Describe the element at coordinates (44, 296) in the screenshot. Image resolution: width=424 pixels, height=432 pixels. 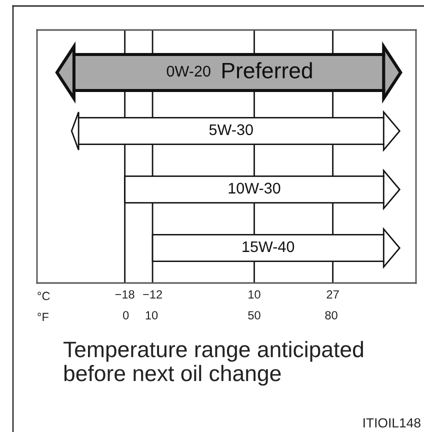
I see `x-axis-title: °C` at that location.